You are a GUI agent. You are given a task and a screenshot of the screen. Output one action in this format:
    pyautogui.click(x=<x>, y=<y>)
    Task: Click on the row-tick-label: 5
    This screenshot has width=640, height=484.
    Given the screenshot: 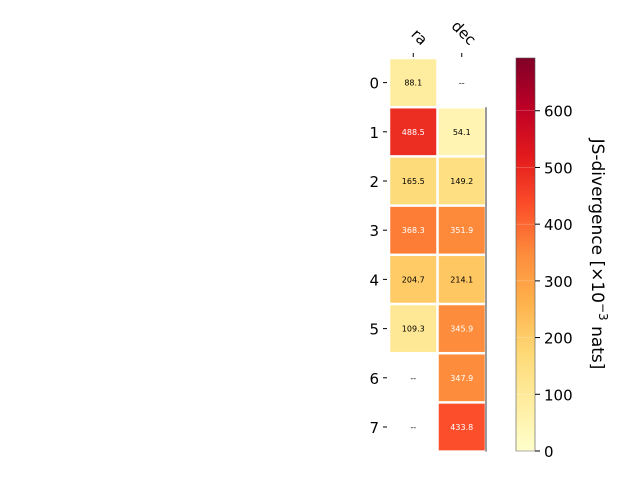 What is the action you would take?
    pyautogui.click(x=374, y=330)
    